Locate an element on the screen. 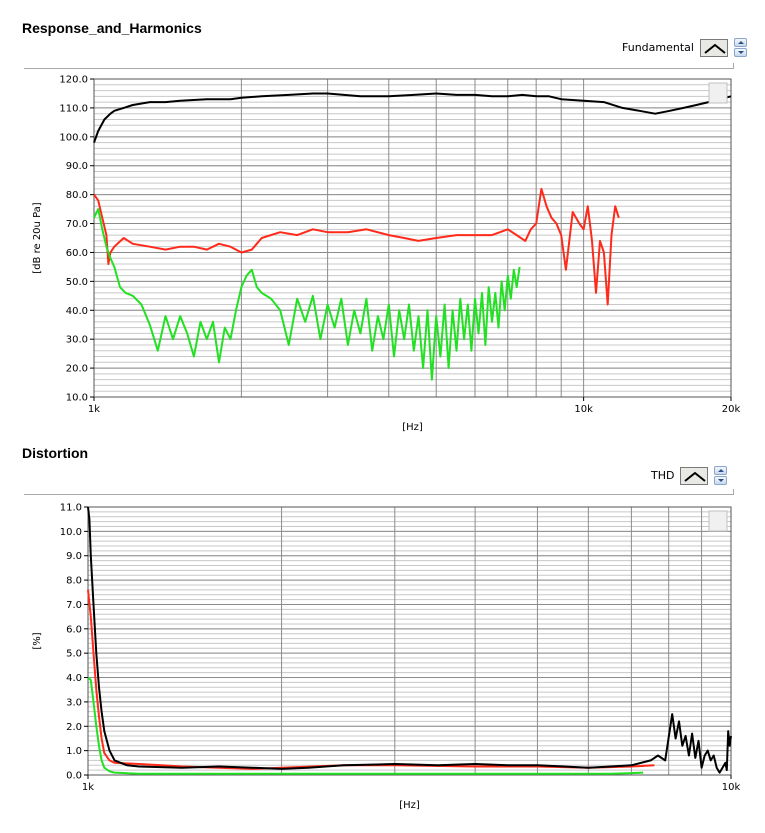 The image size is (765, 833). y-tick-label: 50.0 is located at coordinates (77, 282).